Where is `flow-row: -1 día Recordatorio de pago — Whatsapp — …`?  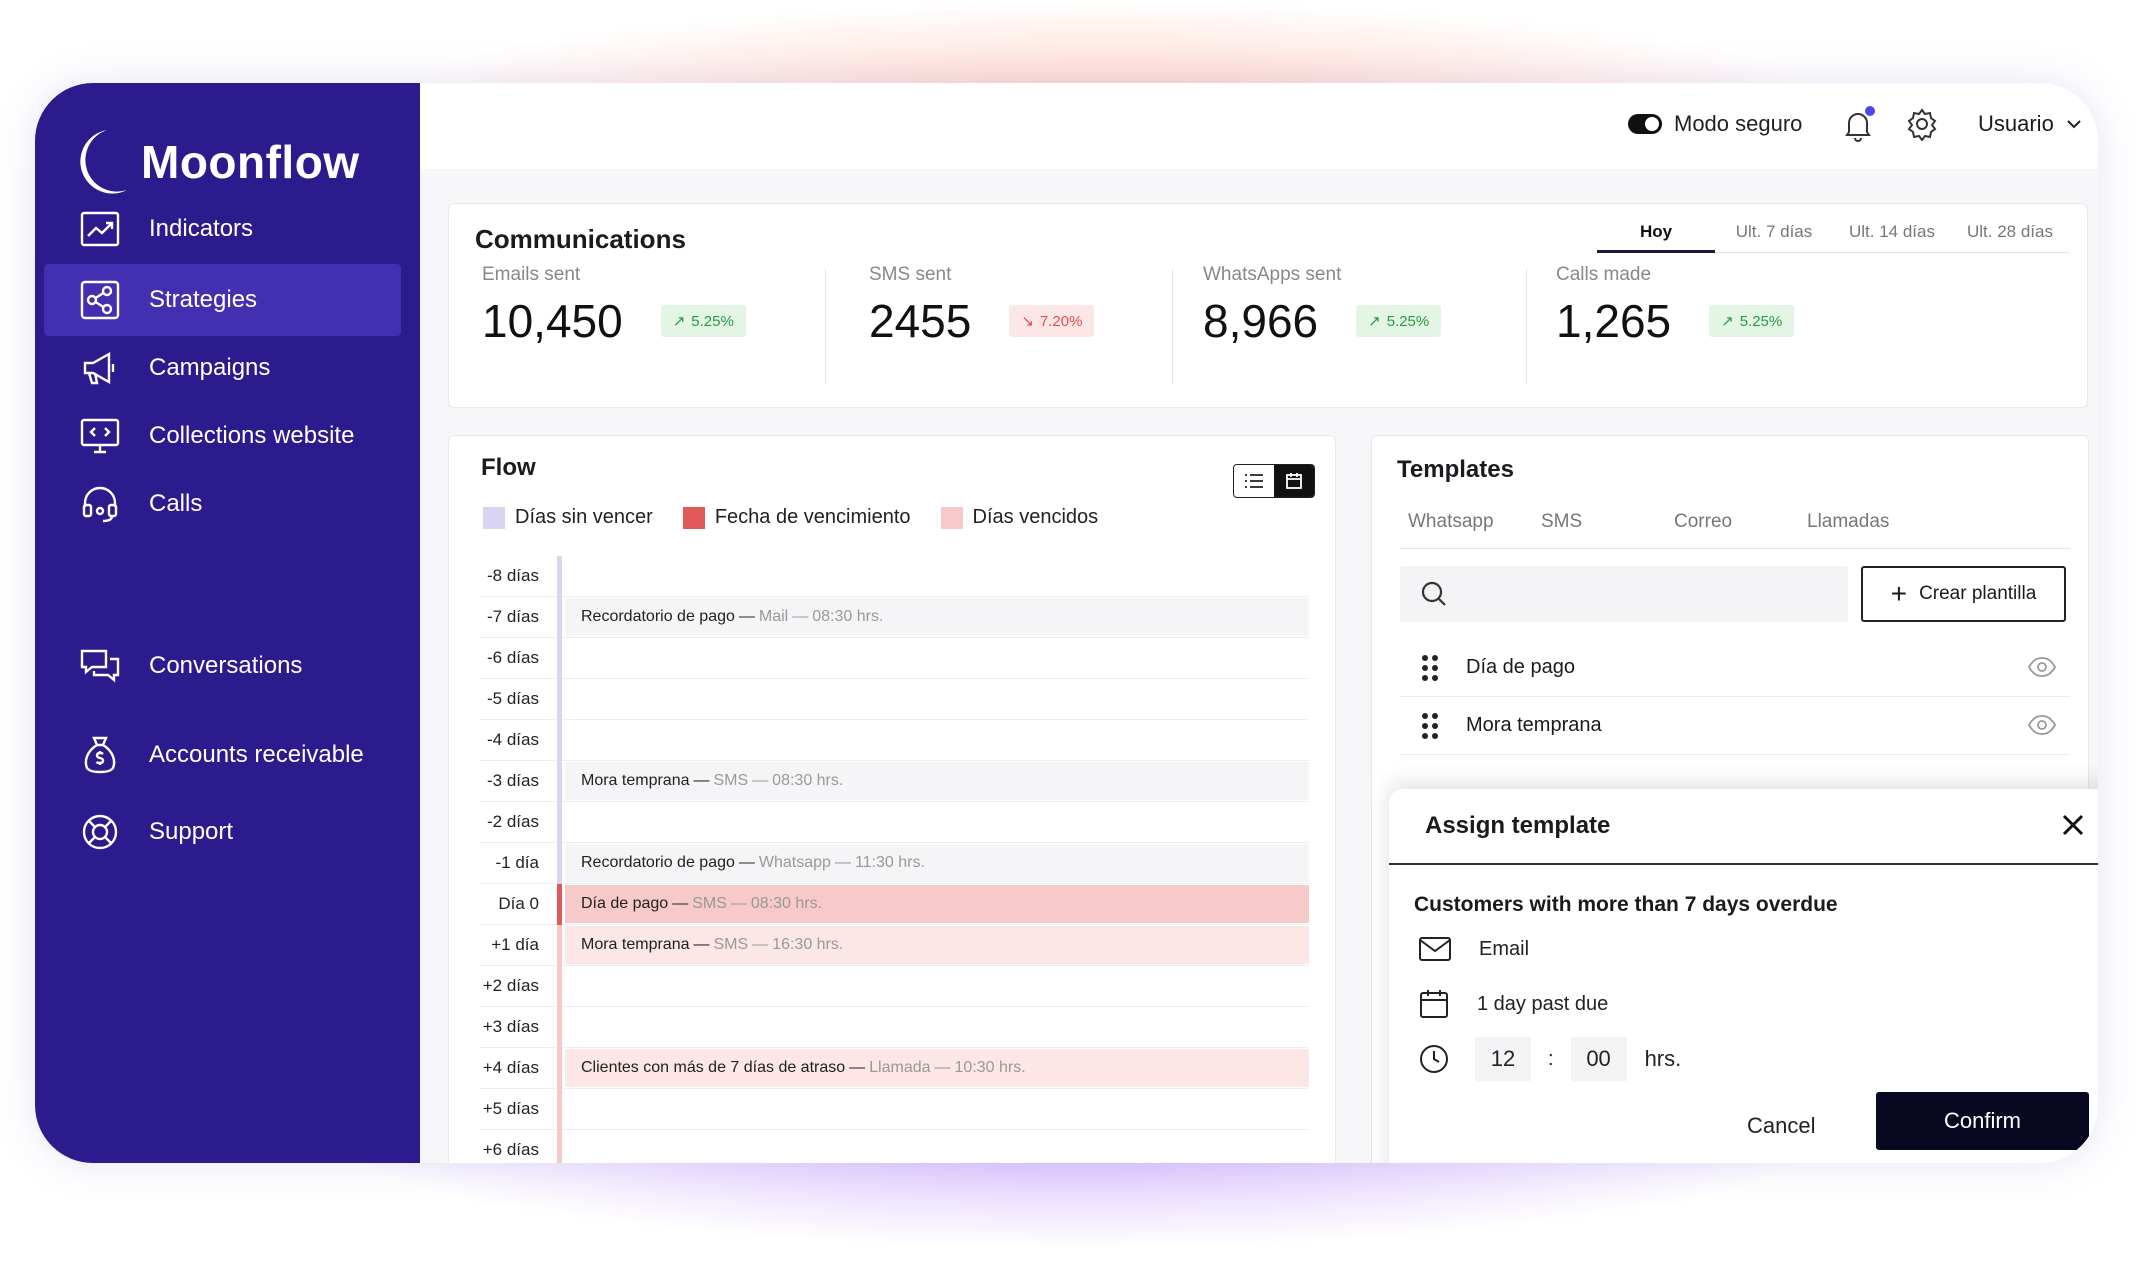 flow-row: -1 día Recordatorio de pago — Whatsapp — … is located at coordinates (894, 863).